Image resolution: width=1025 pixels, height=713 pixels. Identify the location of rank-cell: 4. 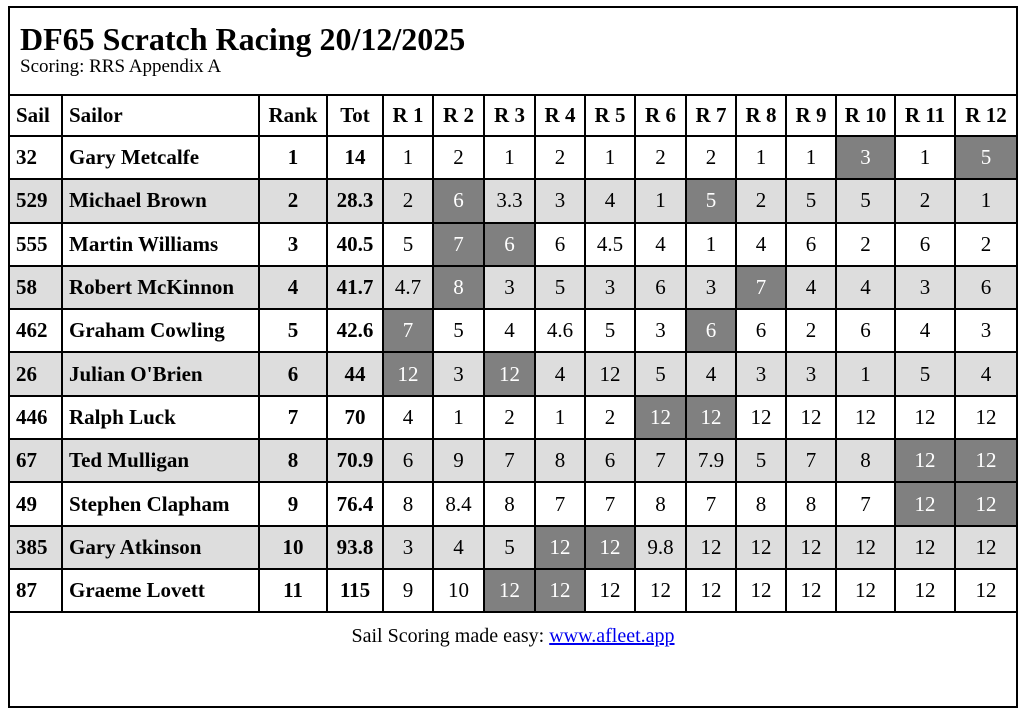
(293, 287).